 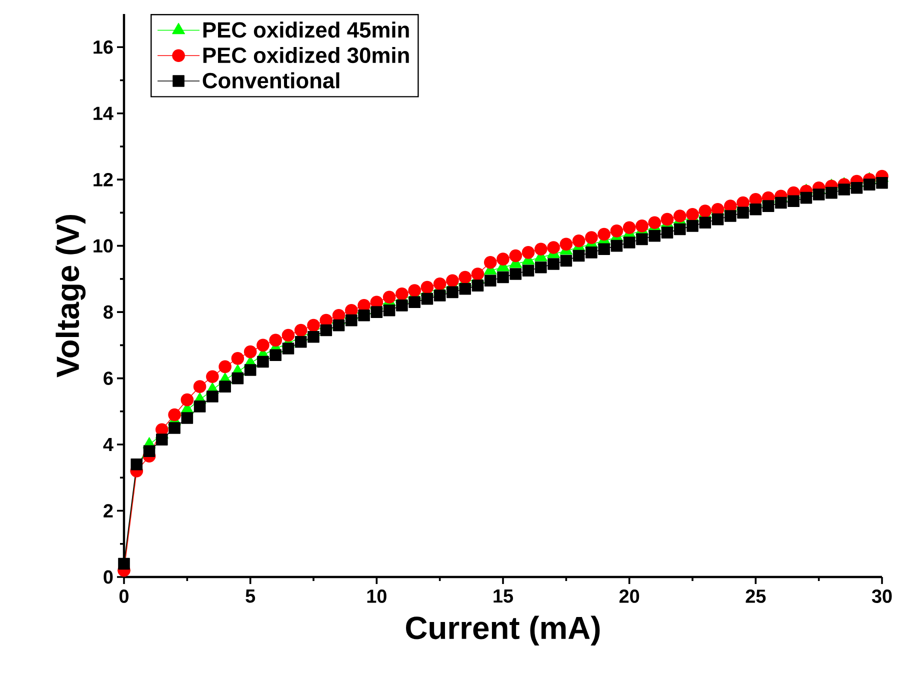 I want to click on legend-label: PEC oxidized 30min, so click(x=306, y=55).